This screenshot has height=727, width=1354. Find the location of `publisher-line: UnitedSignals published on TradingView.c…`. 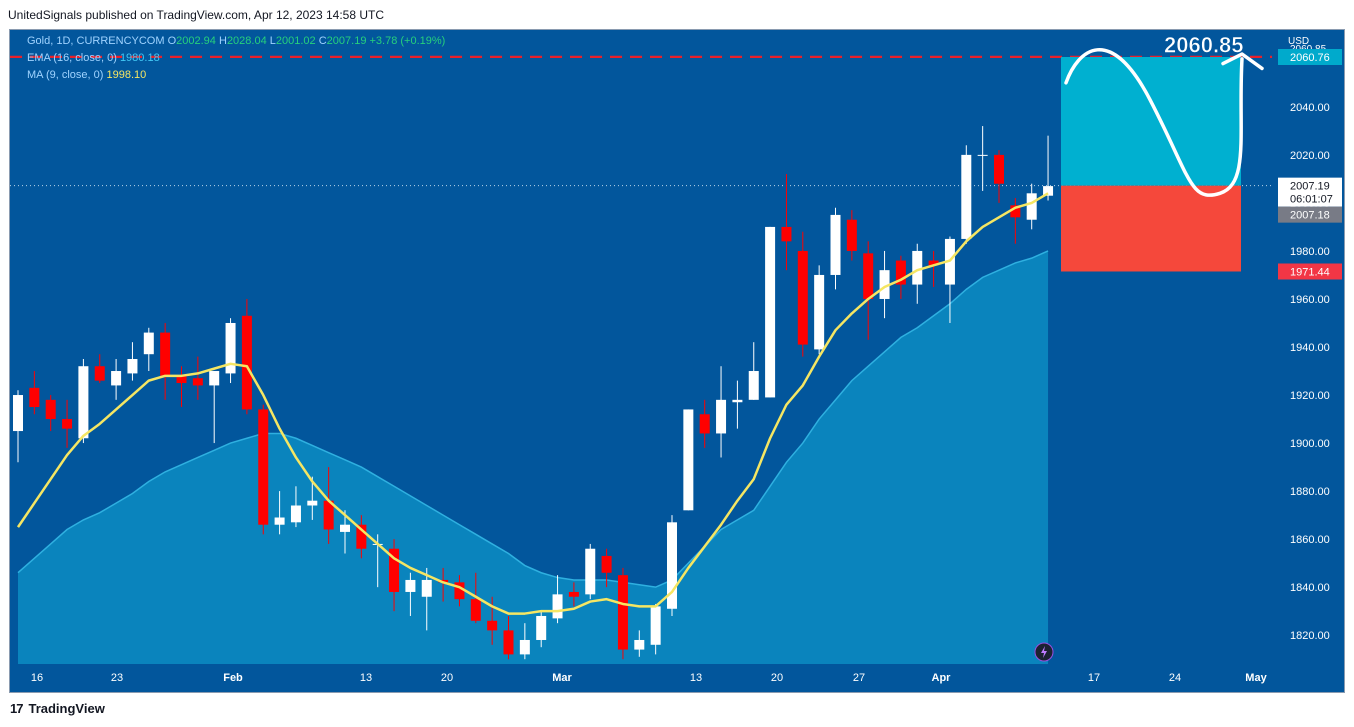

publisher-line: UnitedSignals published on TradingView.c… is located at coordinates (196, 15).